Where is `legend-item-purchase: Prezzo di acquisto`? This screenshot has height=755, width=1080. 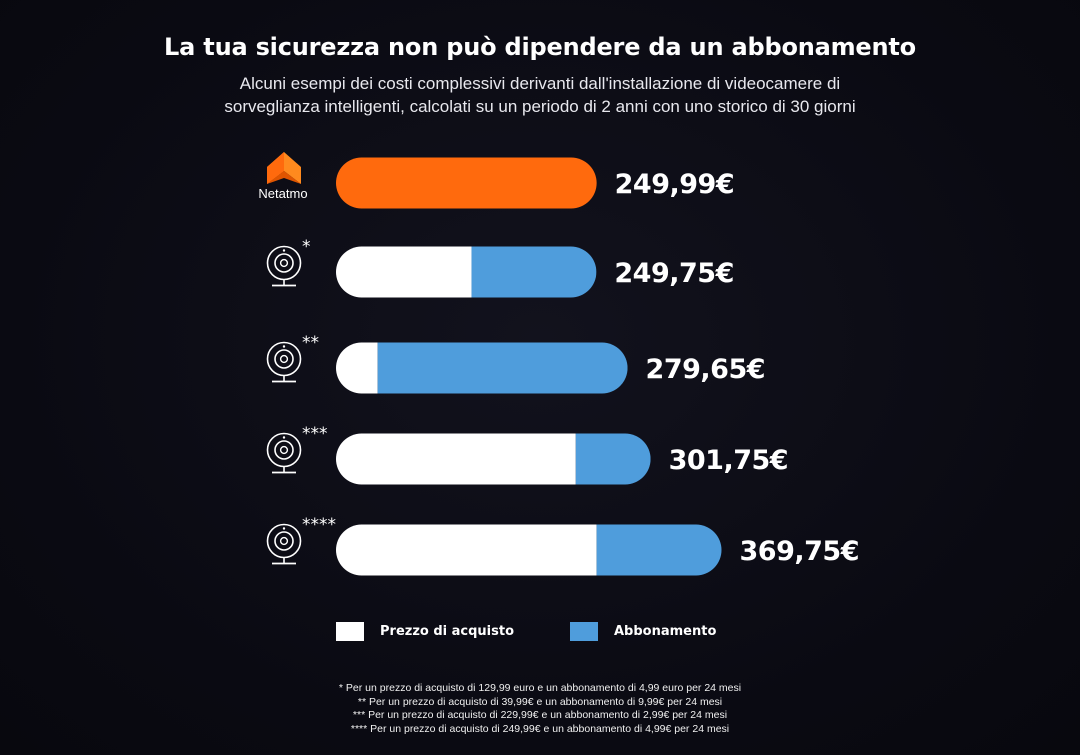 legend-item-purchase: Prezzo di acquisto is located at coordinates (425, 631).